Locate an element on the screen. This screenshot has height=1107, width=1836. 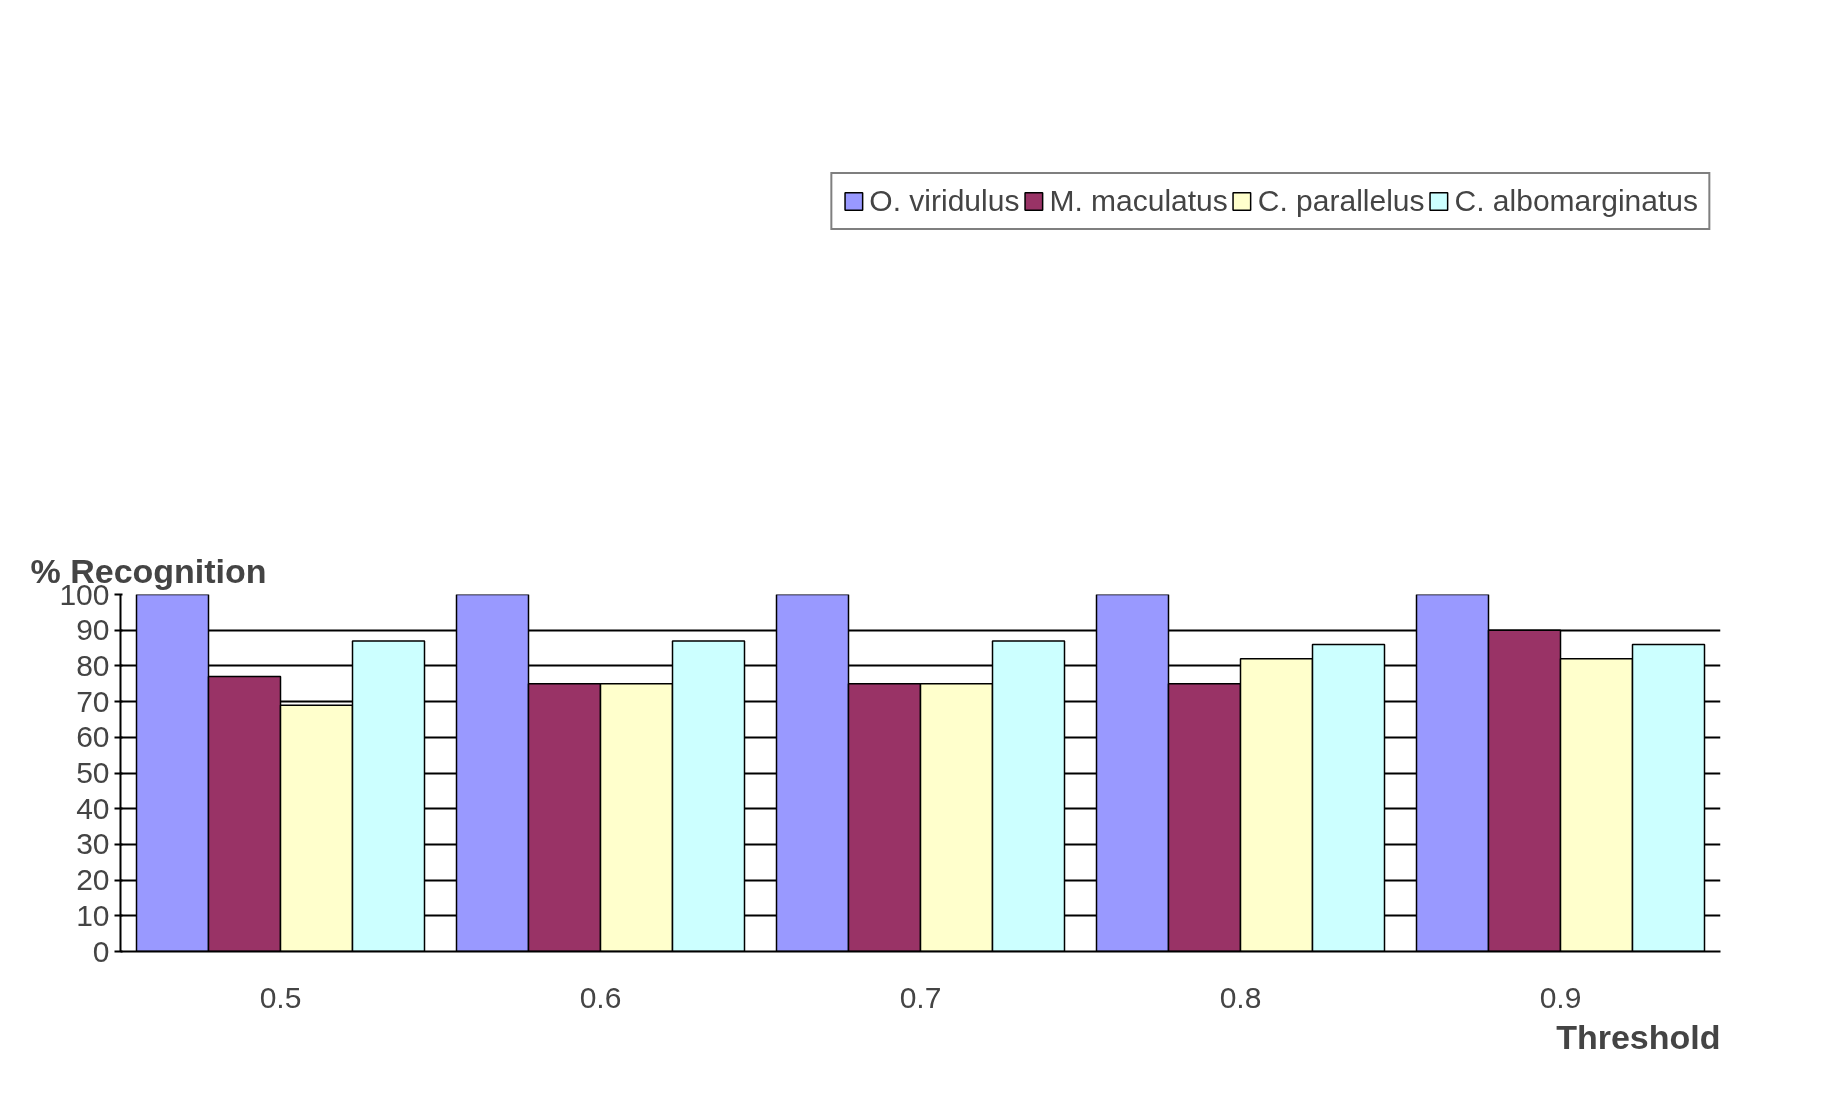
y-tick-label: 50 is located at coordinates (93, 772).